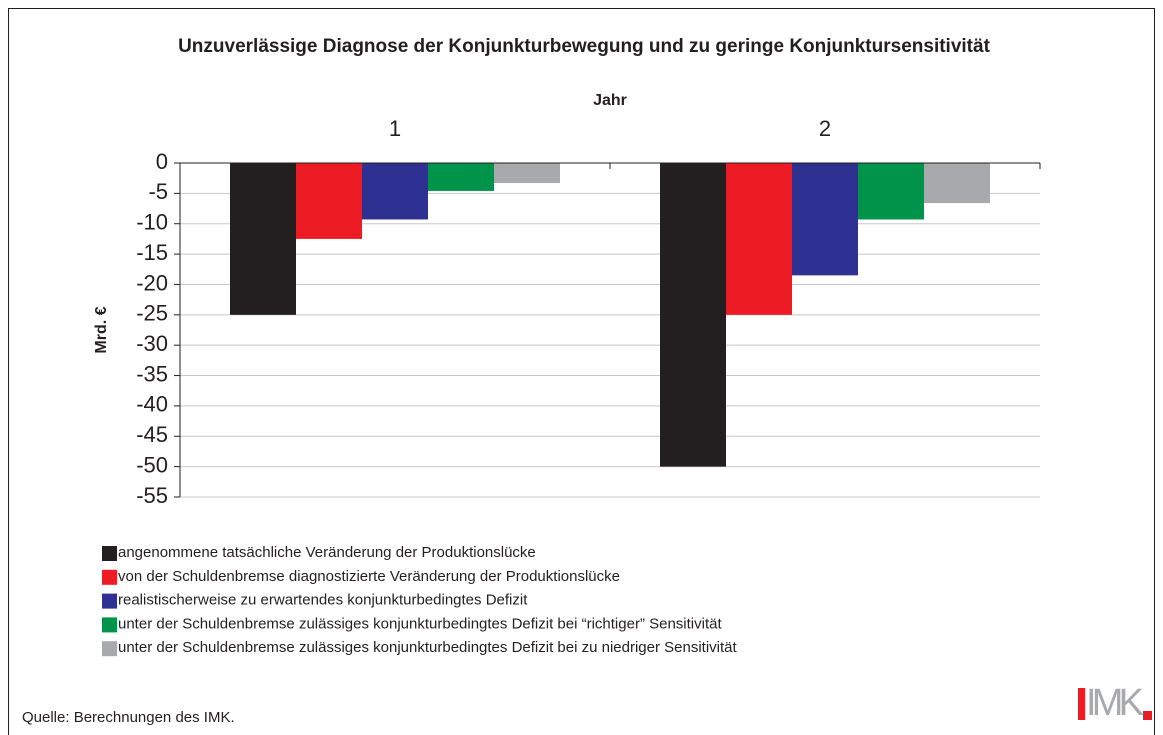 The width and height of the screenshot is (1163, 735). What do you see at coordinates (152, 495) in the screenshot?
I see `y-tick-label: -55` at bounding box center [152, 495].